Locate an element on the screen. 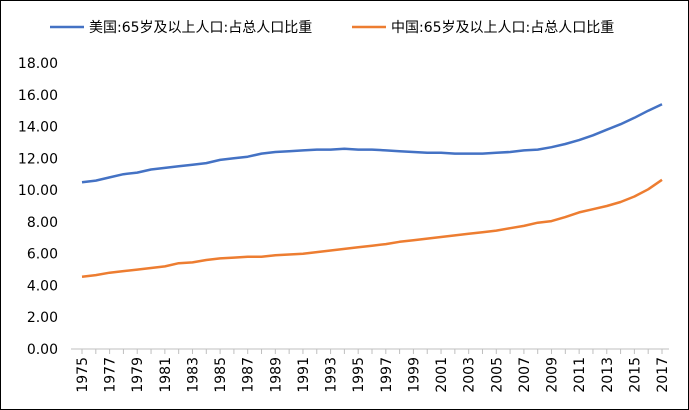 The height and width of the screenshot is (410, 689). x-tick-label: 2009 is located at coordinates (553, 375).